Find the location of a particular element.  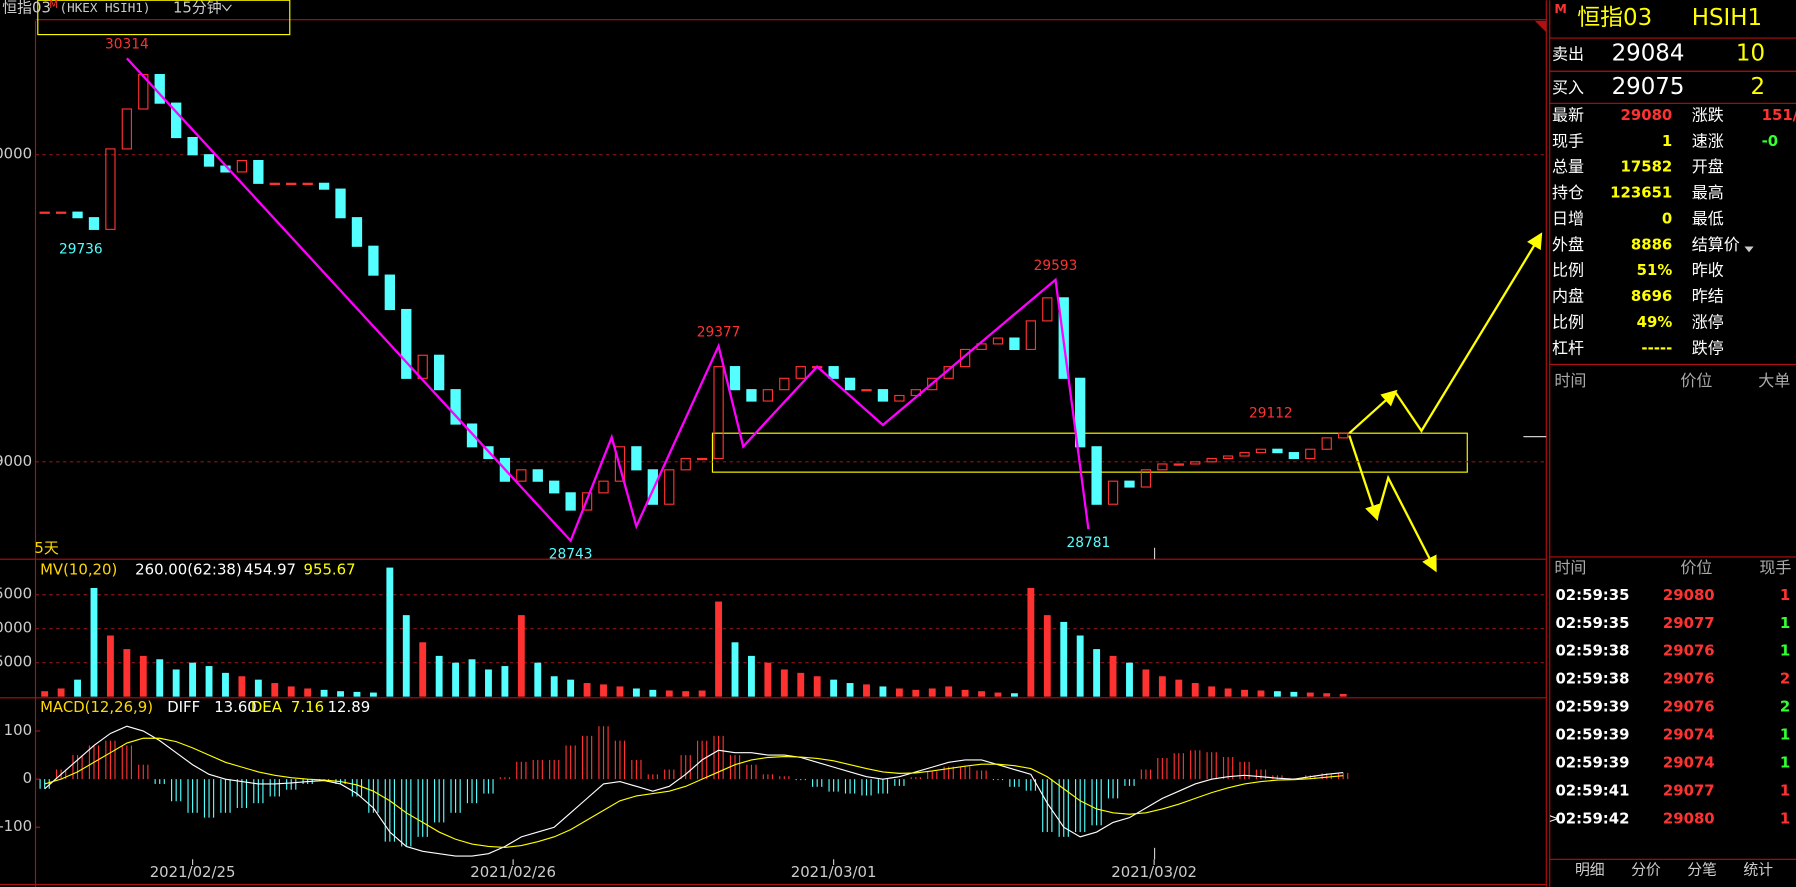

indicator-stat: 955.67 is located at coordinates (330, 570).